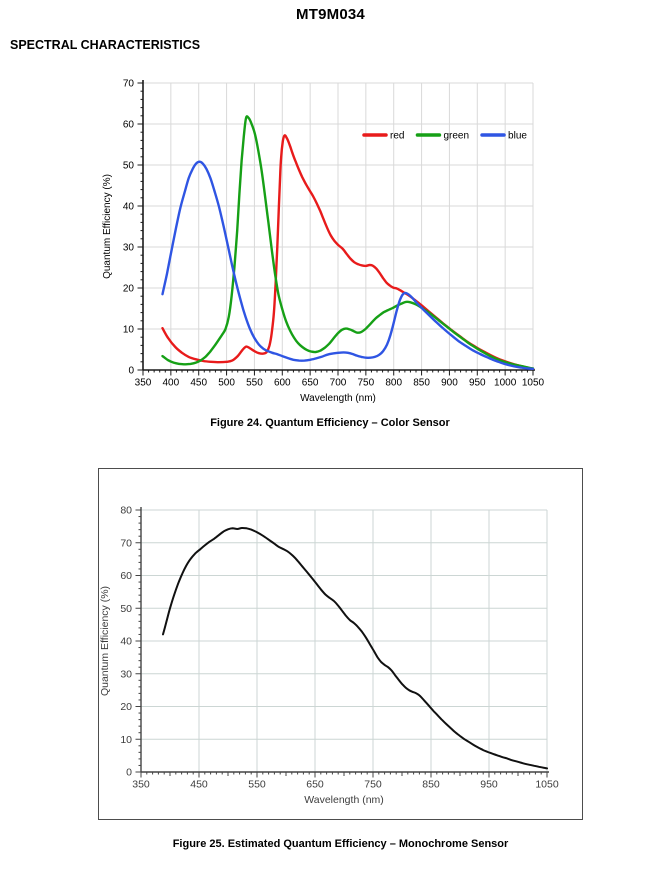 This screenshot has height=882, width=661. Describe the element at coordinates (397, 136) in the screenshot. I see `legend-label-red: red` at that location.